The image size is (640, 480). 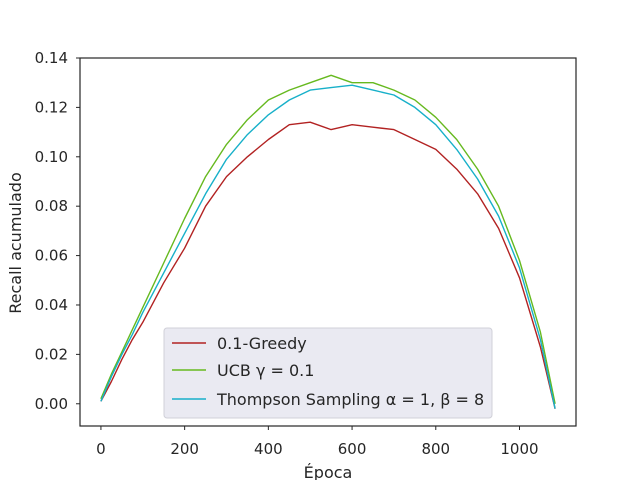 I want to click on legend-label-greedy: 0.1-Greedy, so click(x=262, y=343).